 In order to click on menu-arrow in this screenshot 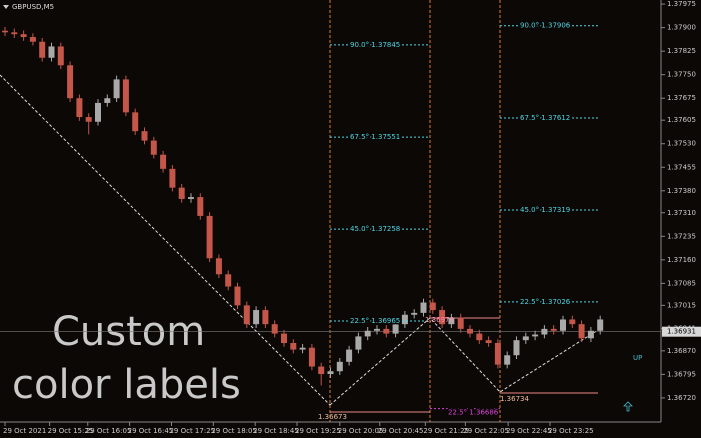, I will do `click(6, 7)`.